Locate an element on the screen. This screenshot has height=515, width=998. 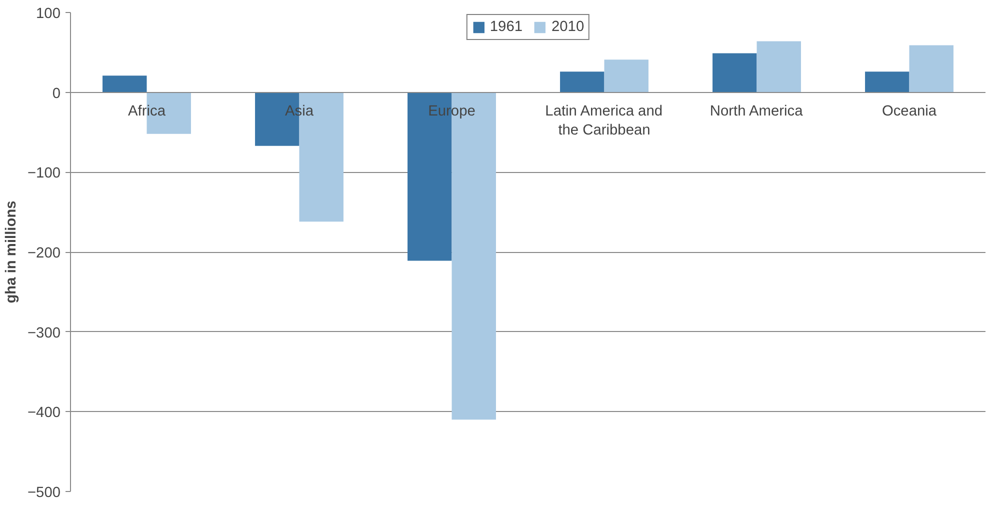
y-axis-title: gha in millions is located at coordinates (11, 252).